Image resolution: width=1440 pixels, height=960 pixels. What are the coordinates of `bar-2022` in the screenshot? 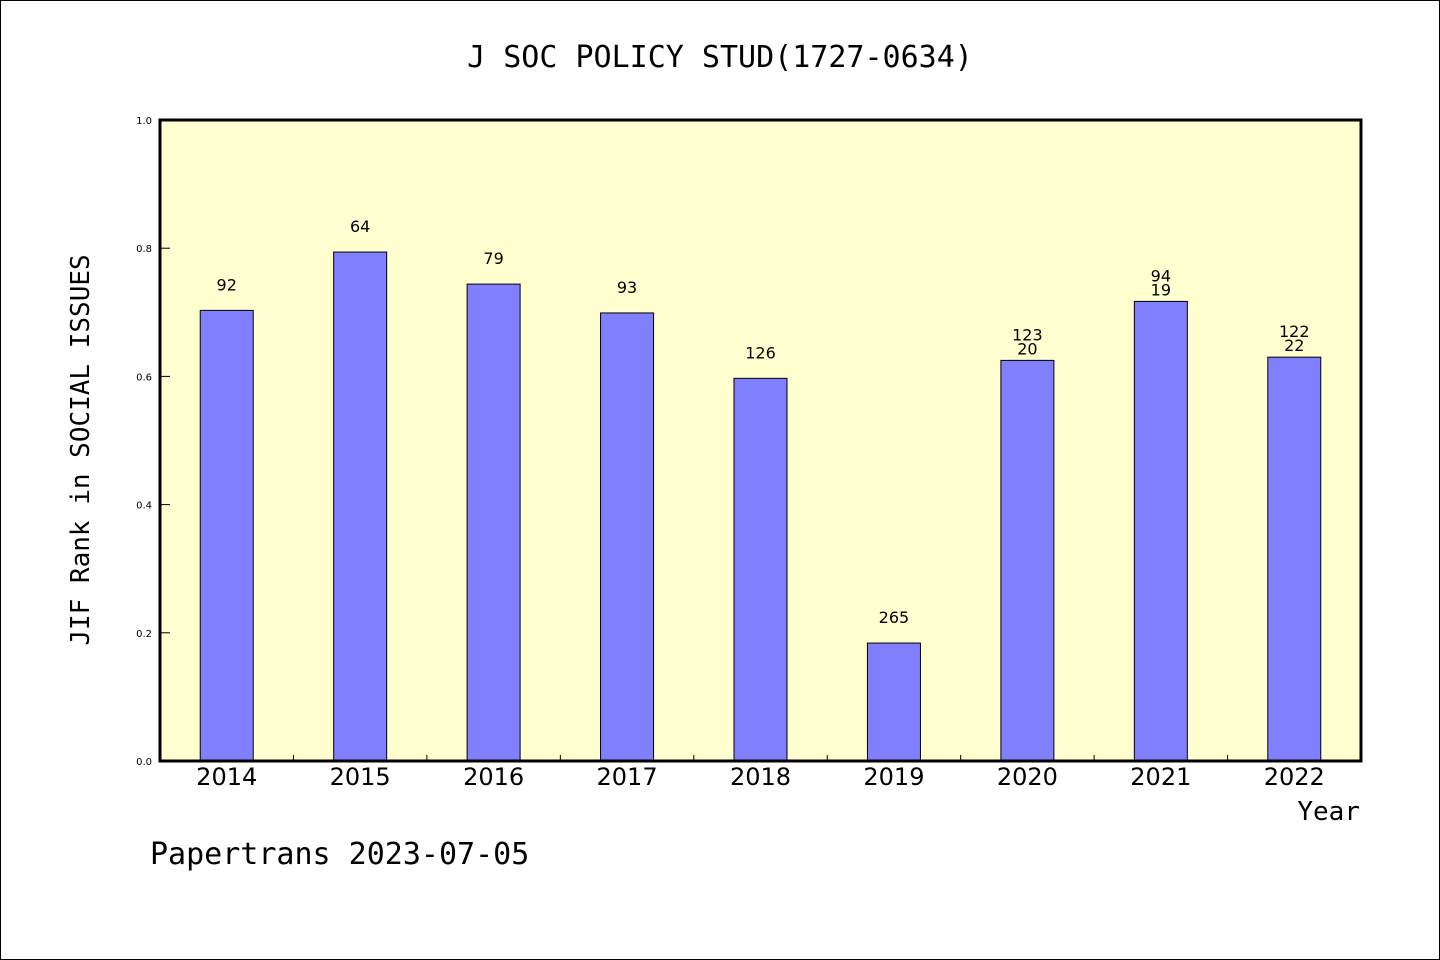 It's located at (1294, 559).